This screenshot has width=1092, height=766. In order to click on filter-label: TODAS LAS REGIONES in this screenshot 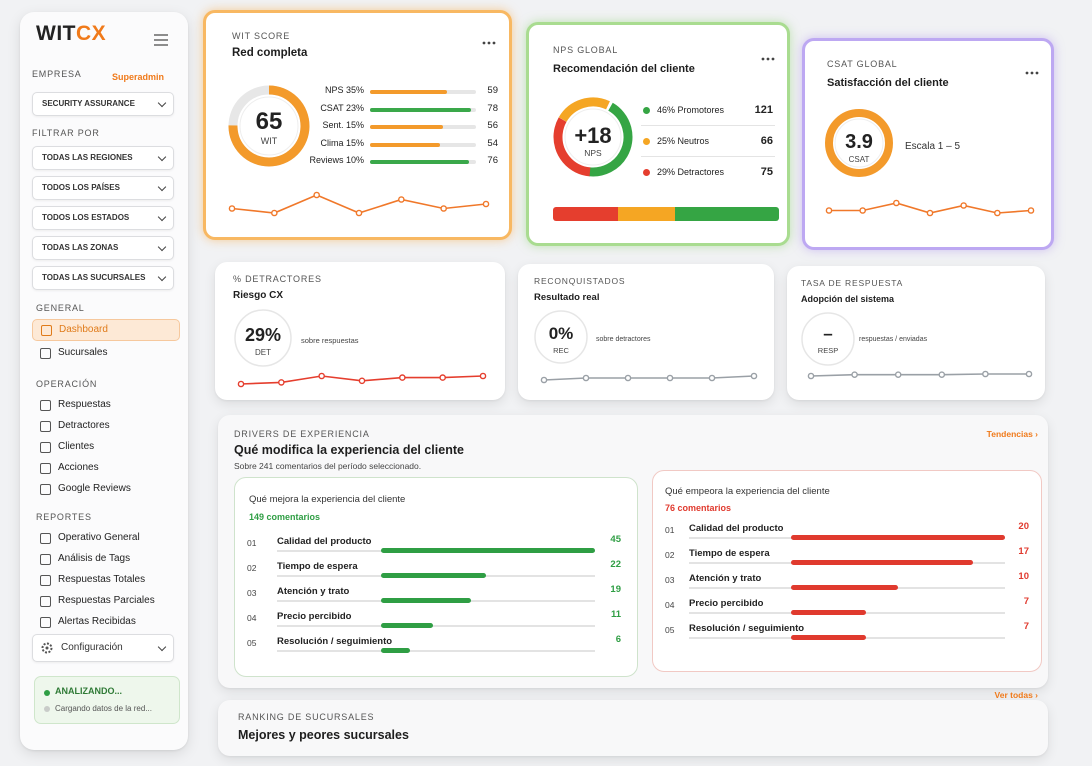, I will do `click(87, 157)`.